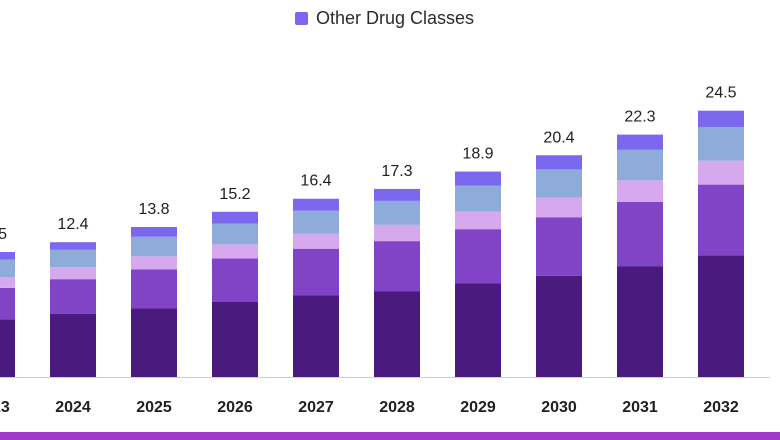  I want to click on data-label-2028: 17.3, so click(396, 171).